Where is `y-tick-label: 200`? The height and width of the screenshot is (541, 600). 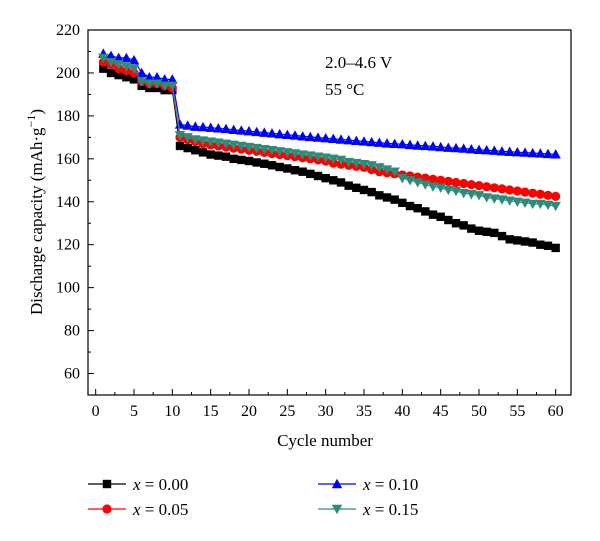 y-tick-label: 200 is located at coordinates (68, 73).